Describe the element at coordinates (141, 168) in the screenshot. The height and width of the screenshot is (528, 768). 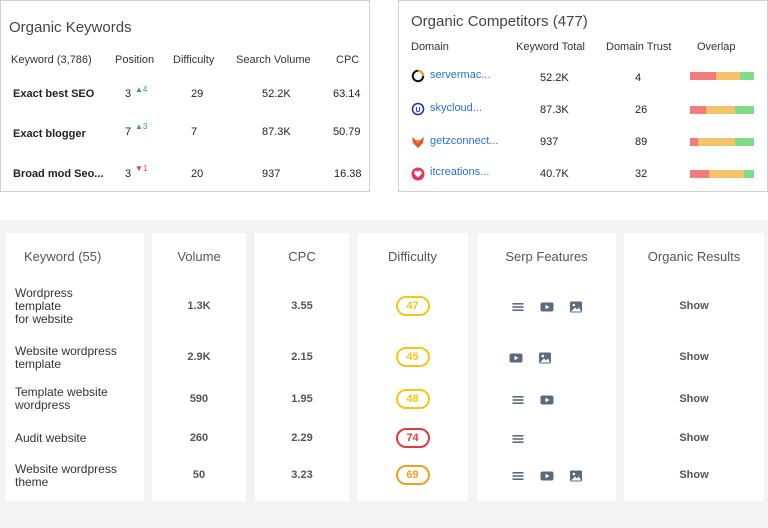
I see `position-change-down: ▼1` at that location.